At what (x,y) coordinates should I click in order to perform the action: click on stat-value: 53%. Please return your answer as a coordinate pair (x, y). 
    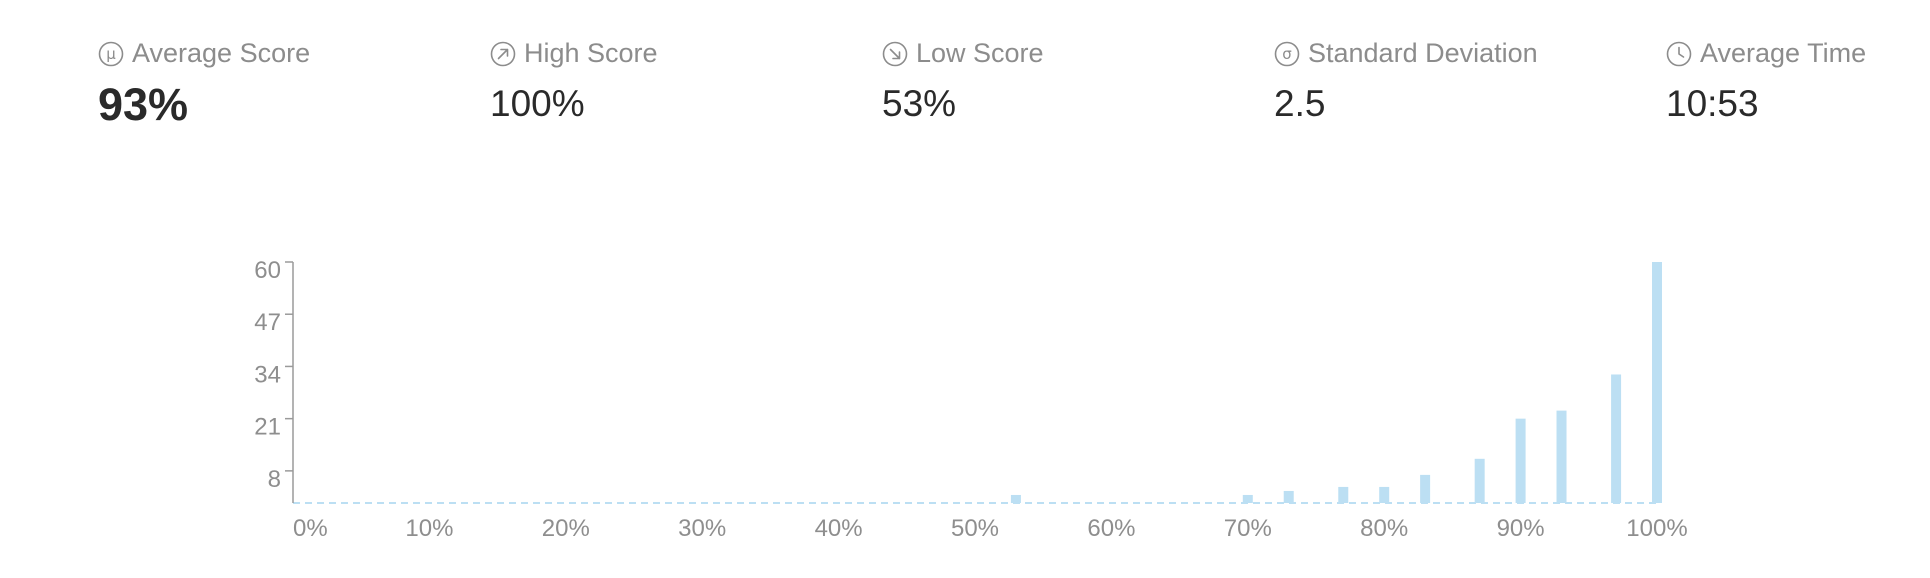
    Looking at the image, I should click on (919, 103).